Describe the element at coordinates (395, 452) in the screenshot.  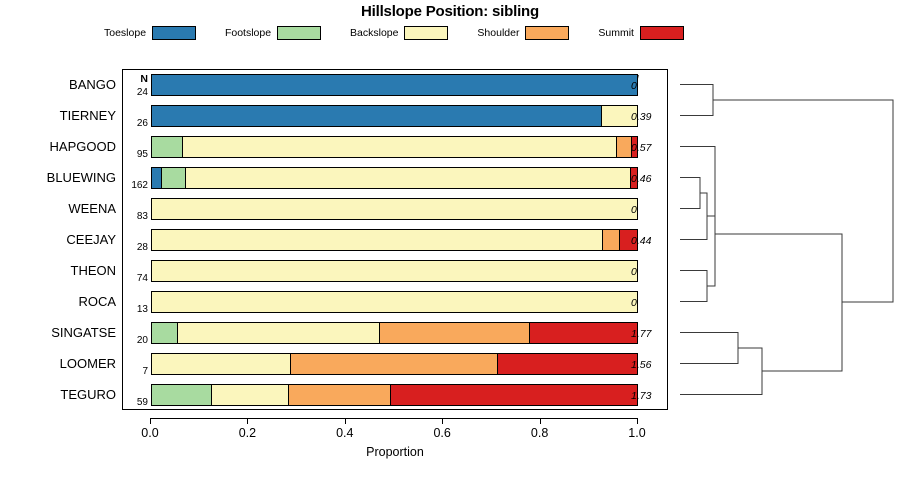
I see `x-axis-title: Proportion` at that location.